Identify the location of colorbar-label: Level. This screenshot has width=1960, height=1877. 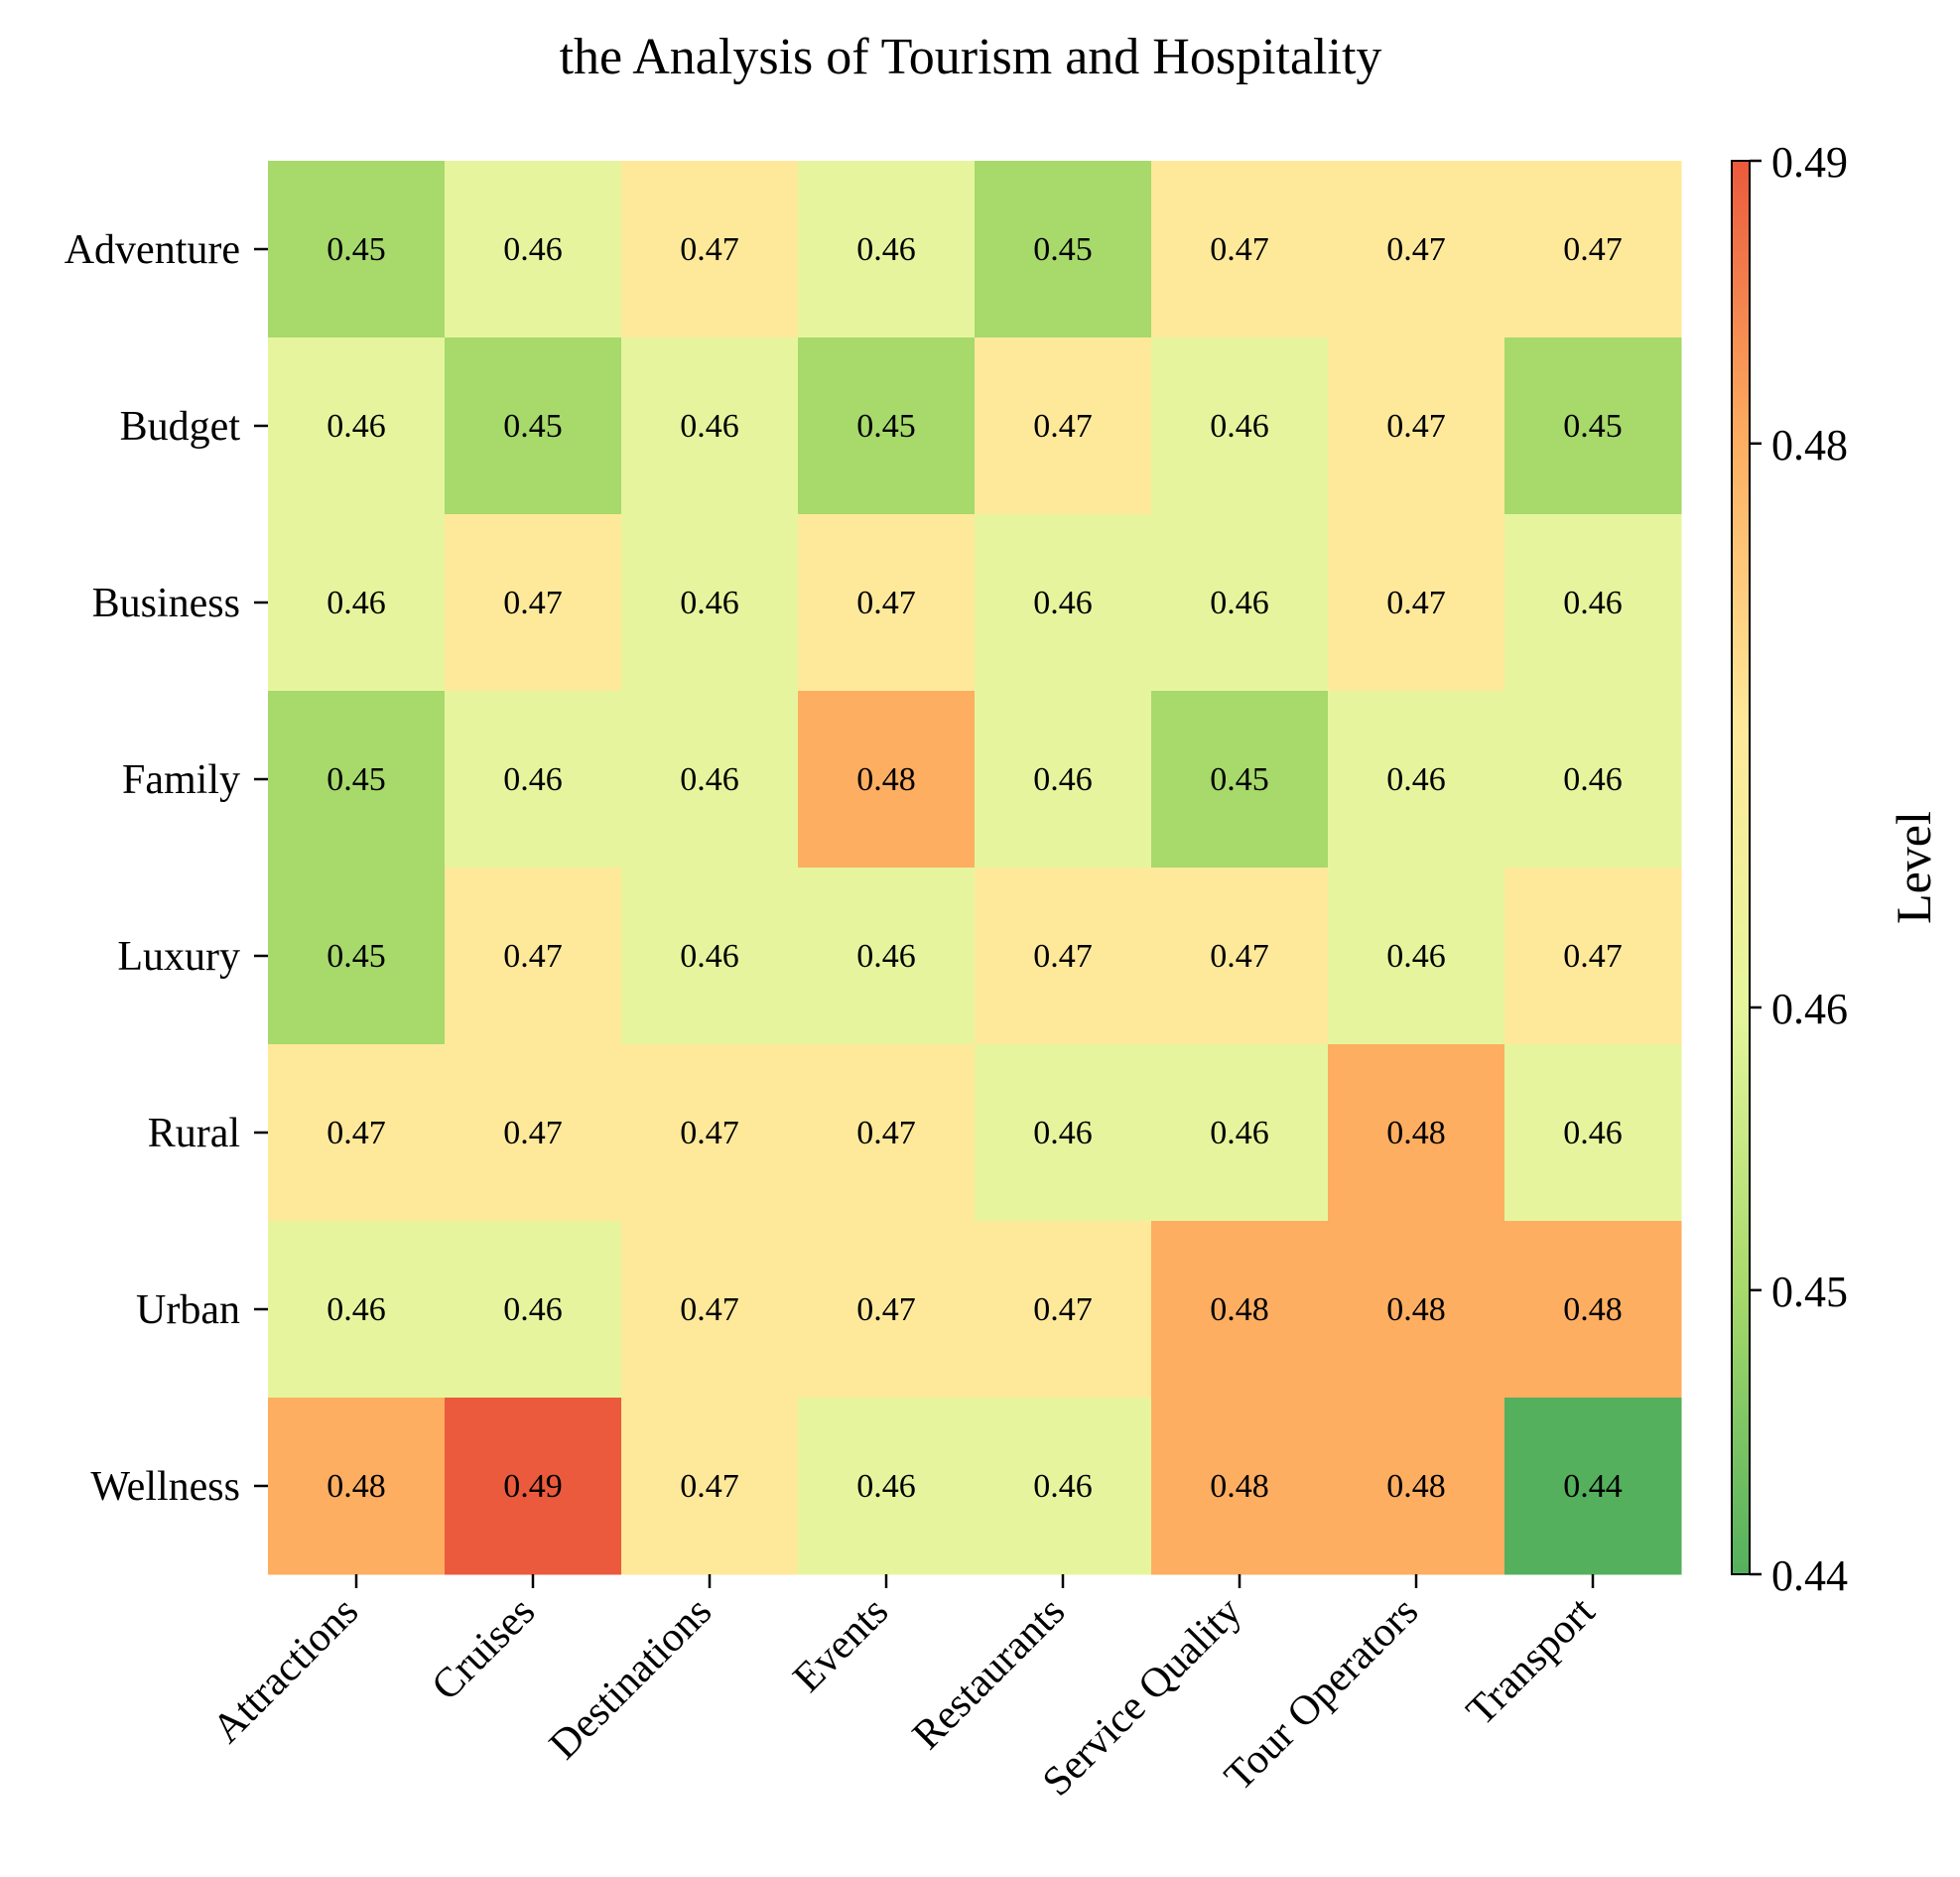
(1913, 867).